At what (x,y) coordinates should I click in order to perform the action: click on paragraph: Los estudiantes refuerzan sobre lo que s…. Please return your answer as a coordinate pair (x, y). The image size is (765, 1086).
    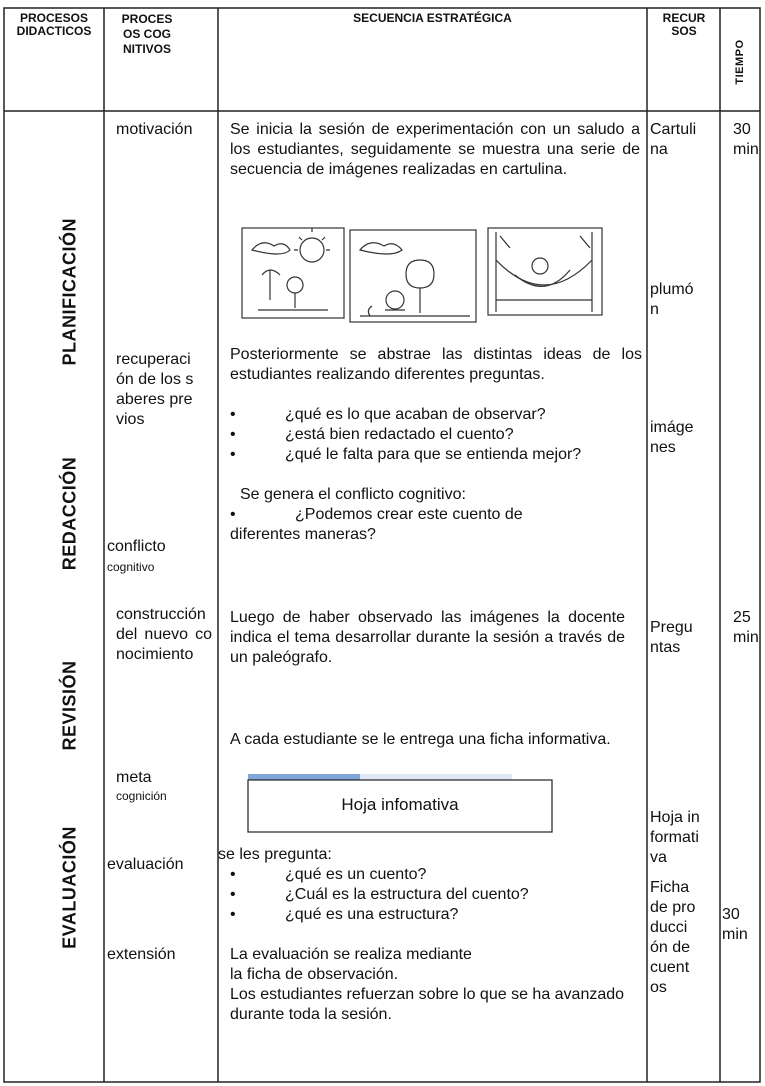
    Looking at the image, I should click on (427, 1004).